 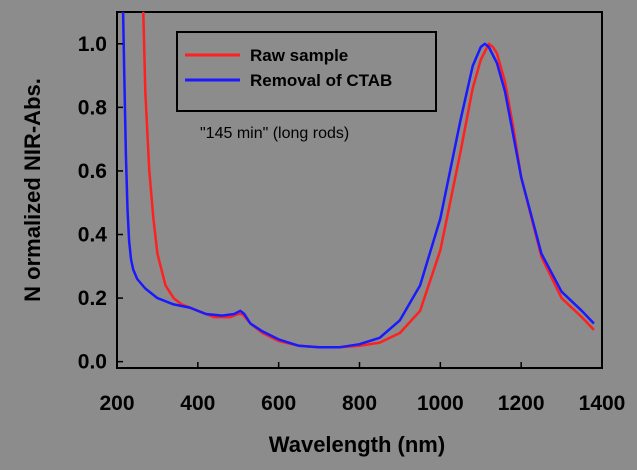 I want to click on legend-label-removal-of-ctab: Removal of CTAB, so click(x=321, y=80).